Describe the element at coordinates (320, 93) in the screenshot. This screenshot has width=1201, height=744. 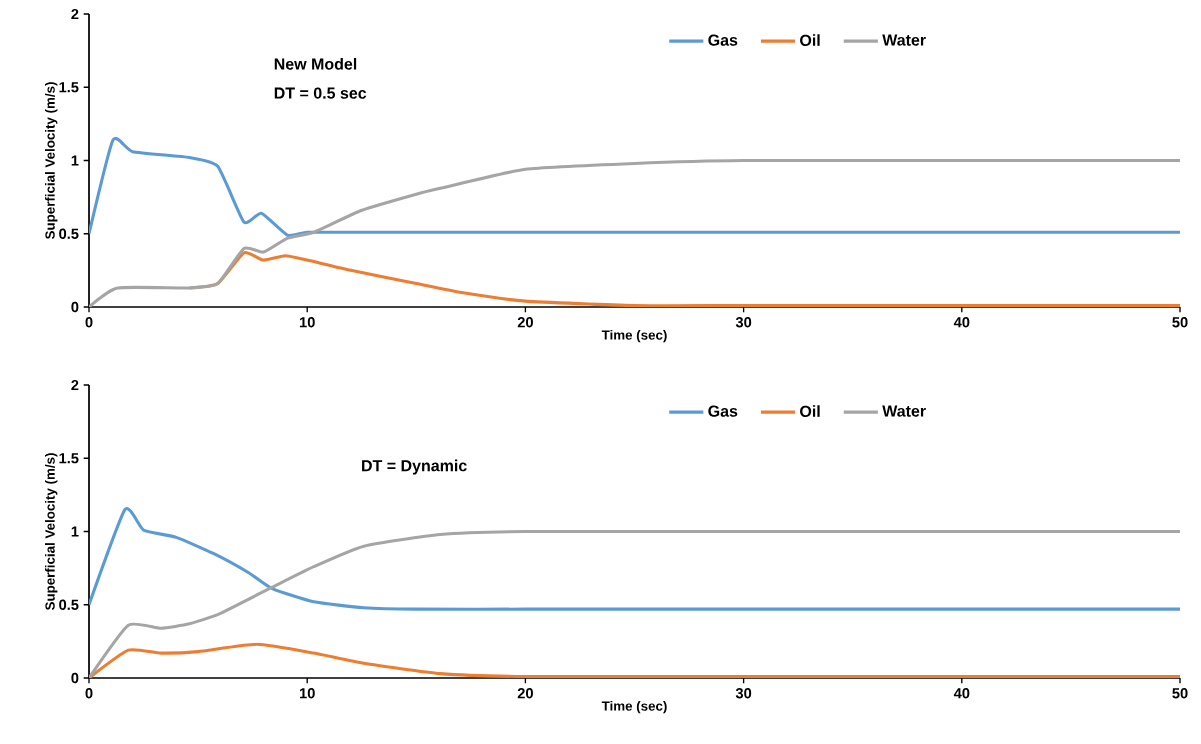
I see `annotation: DT = 0.5 sec` at that location.